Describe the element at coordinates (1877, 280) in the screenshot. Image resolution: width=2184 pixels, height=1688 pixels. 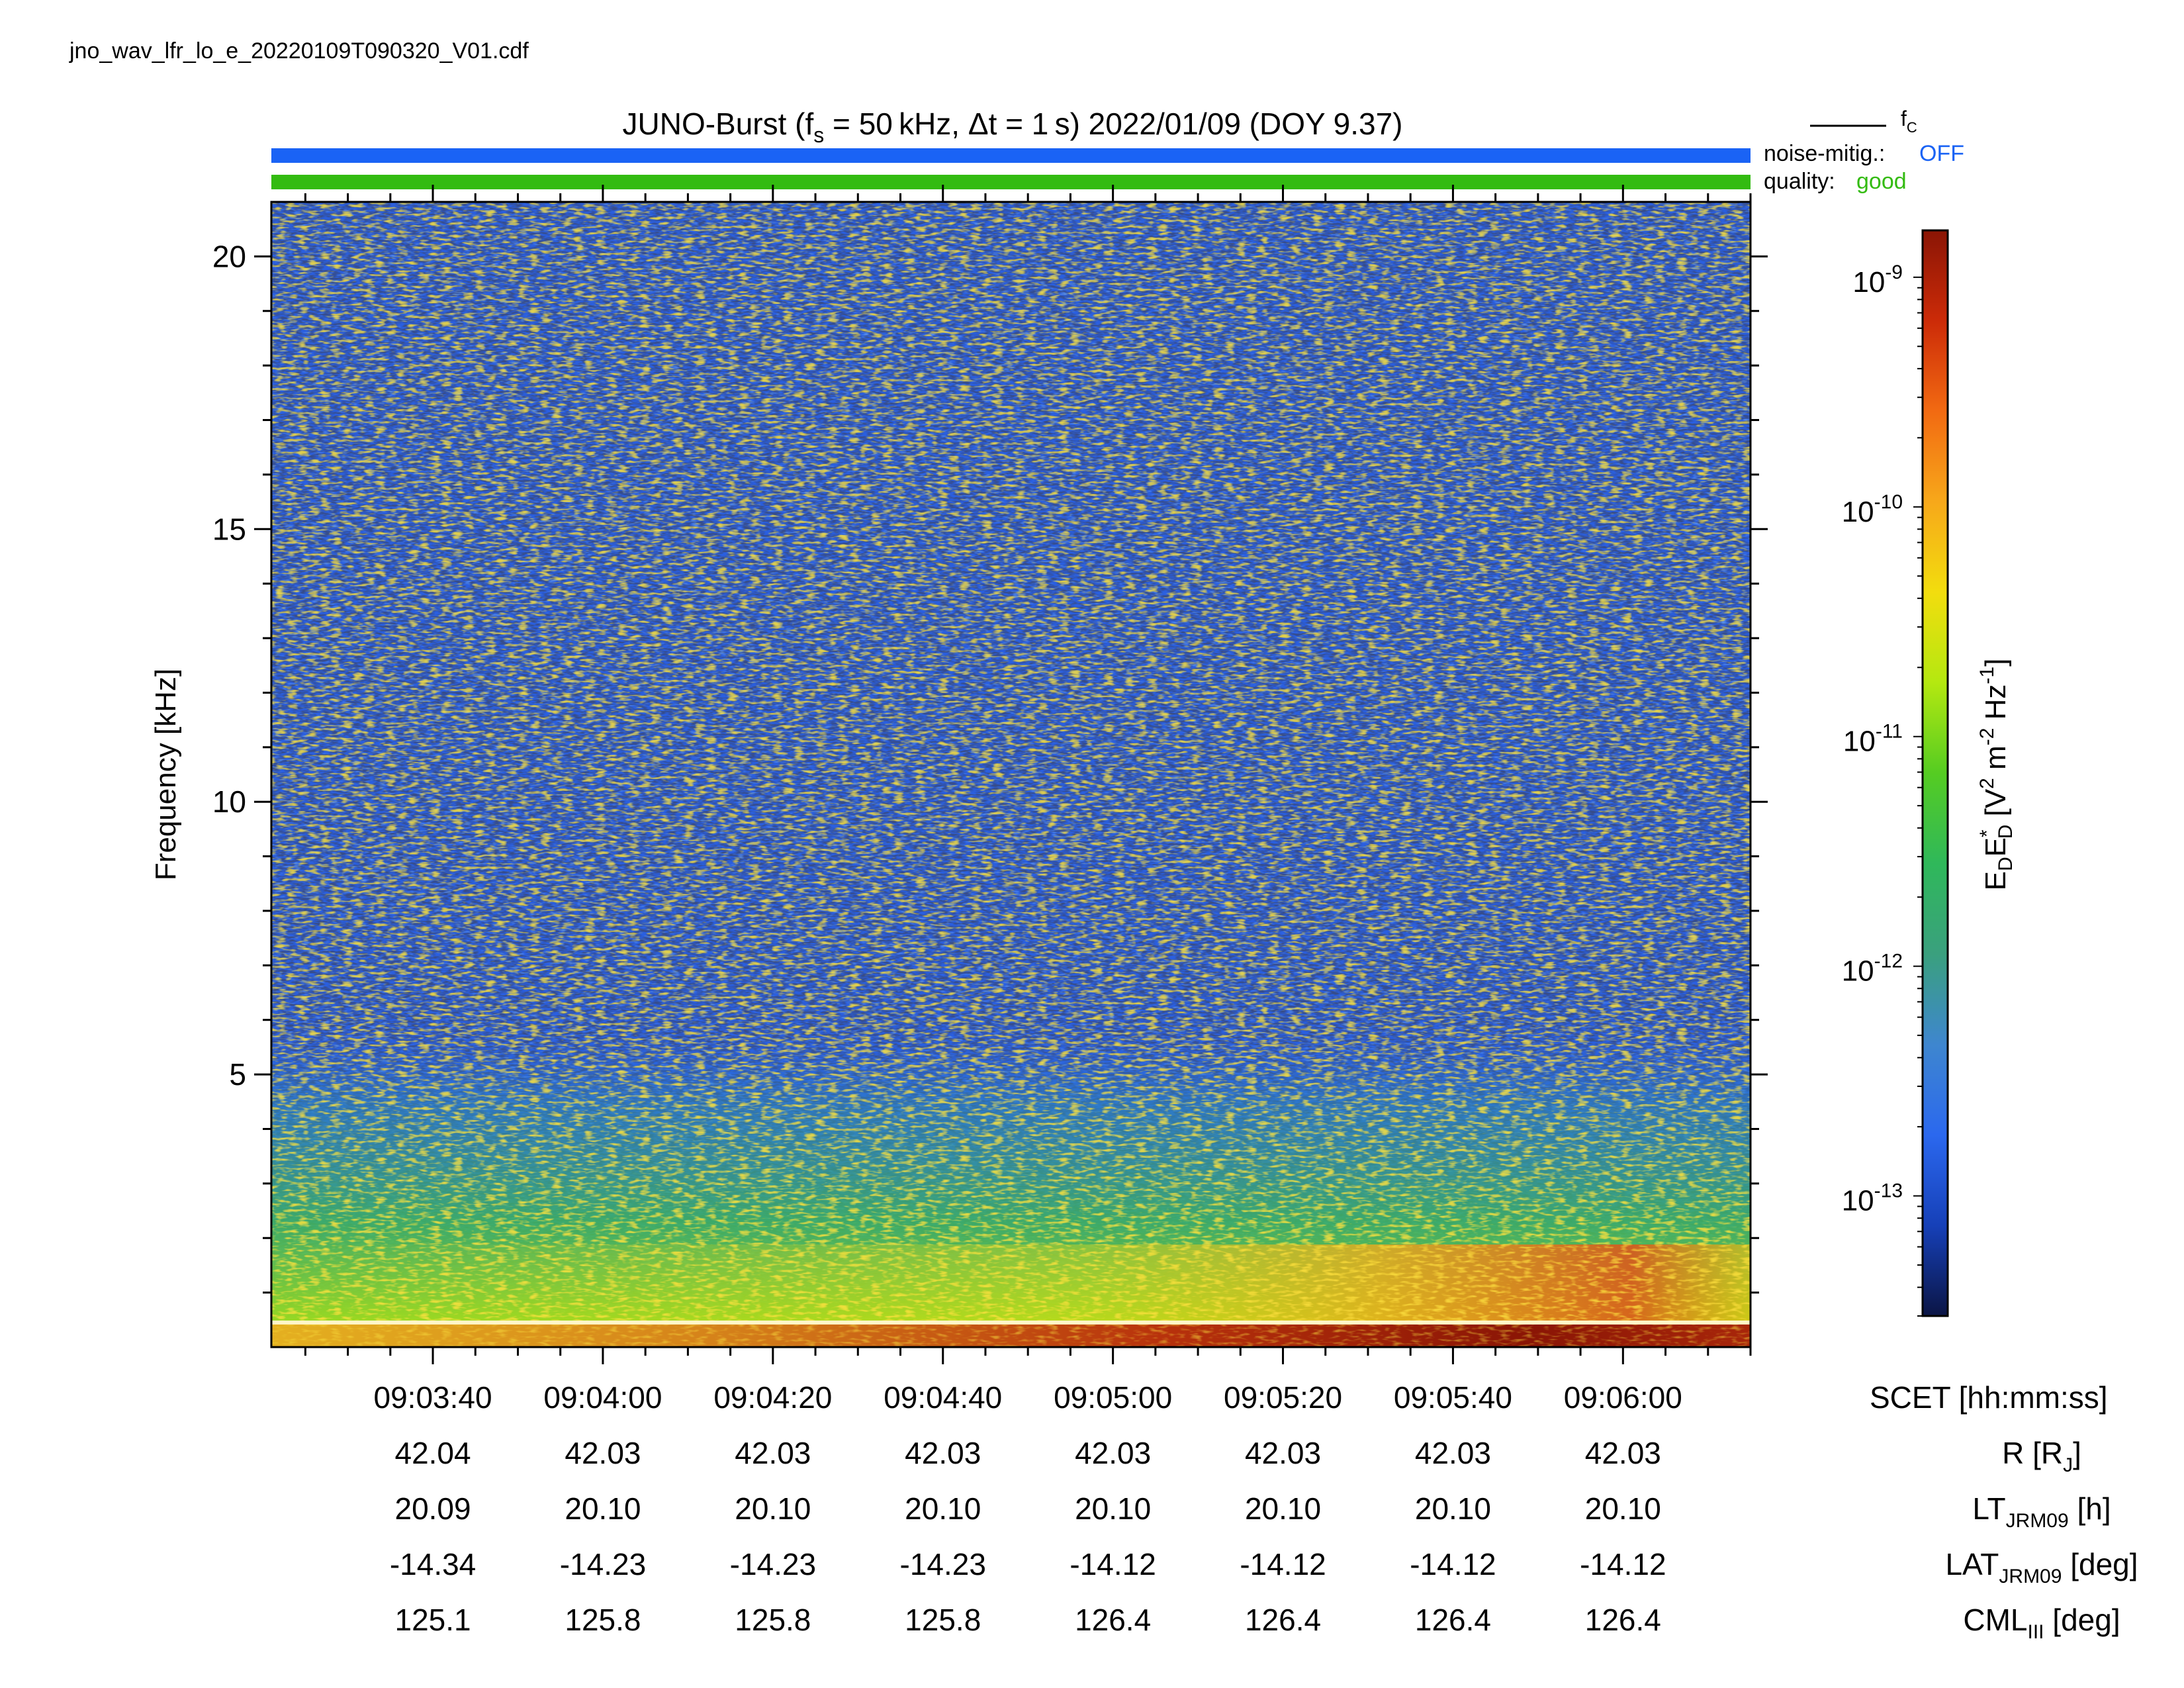
I see `colorbar-tick-label: 10-9` at that location.